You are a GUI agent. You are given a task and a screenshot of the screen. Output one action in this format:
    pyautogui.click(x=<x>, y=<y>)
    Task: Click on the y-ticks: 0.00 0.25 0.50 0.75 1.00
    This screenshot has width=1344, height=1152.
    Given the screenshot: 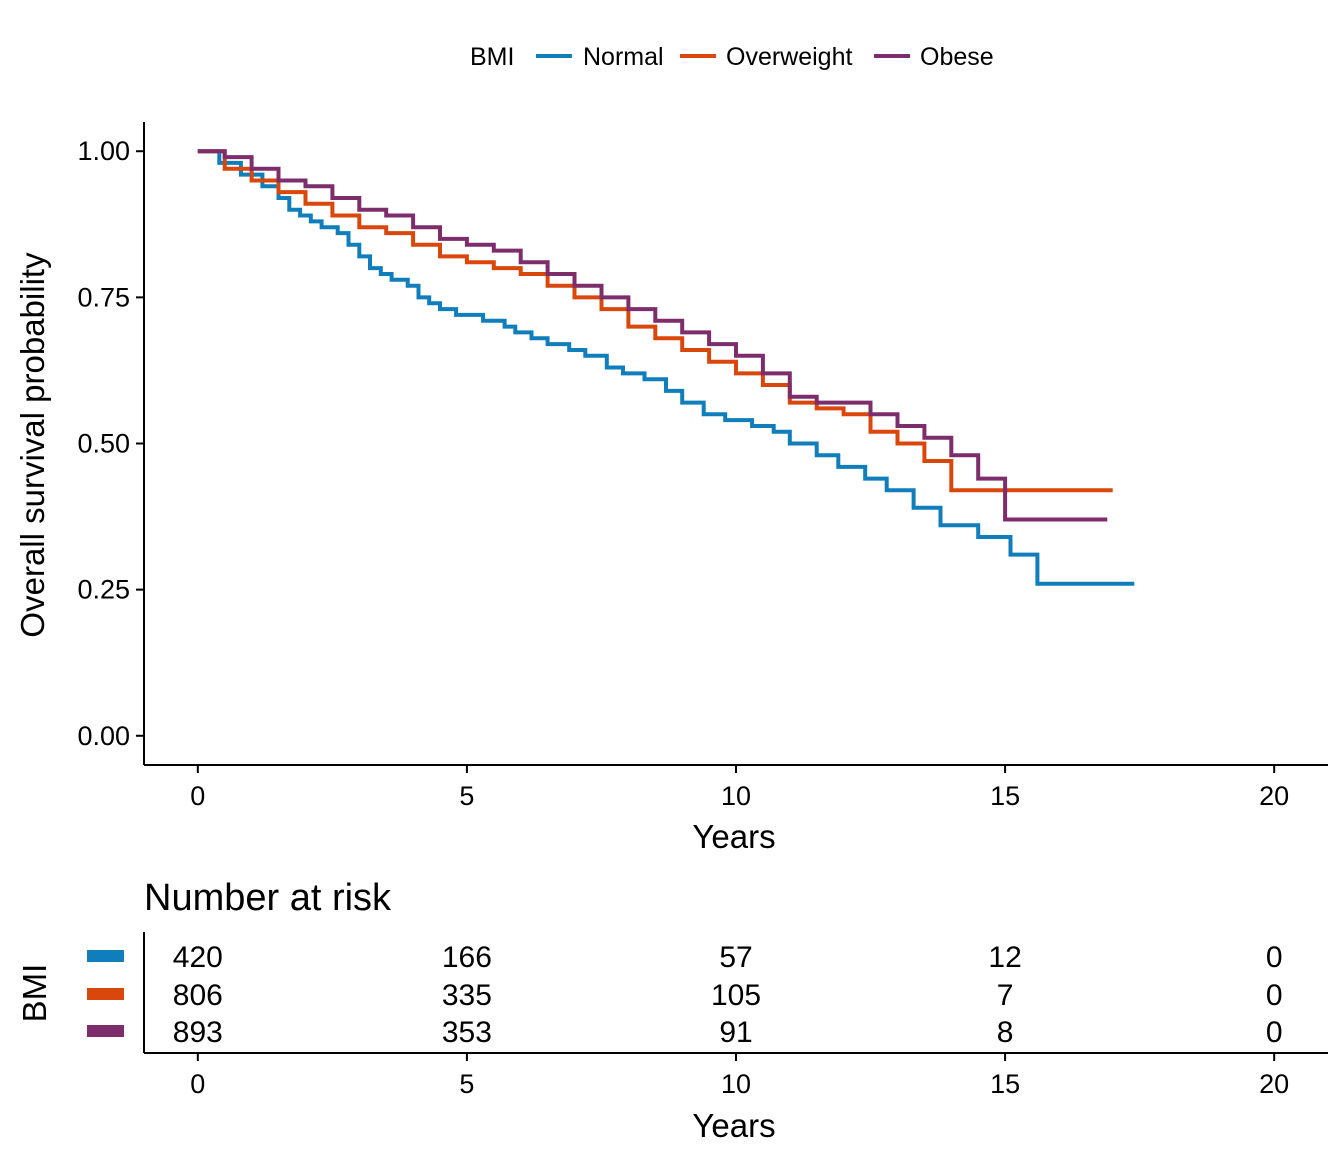 What is the action you would take?
    pyautogui.click(x=110, y=443)
    